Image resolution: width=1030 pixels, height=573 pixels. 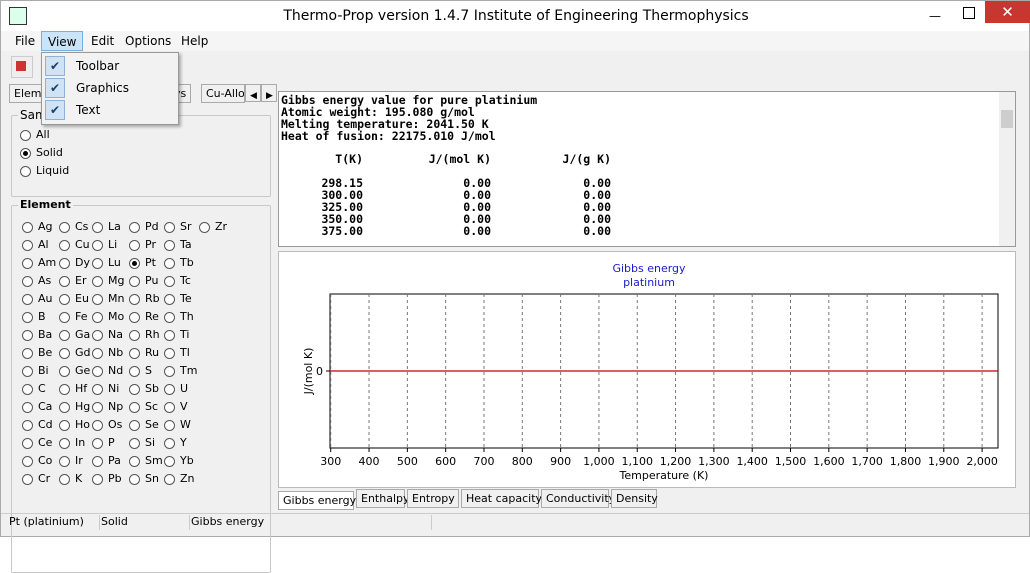 I want to click on radio-label: Be, so click(x=45, y=352).